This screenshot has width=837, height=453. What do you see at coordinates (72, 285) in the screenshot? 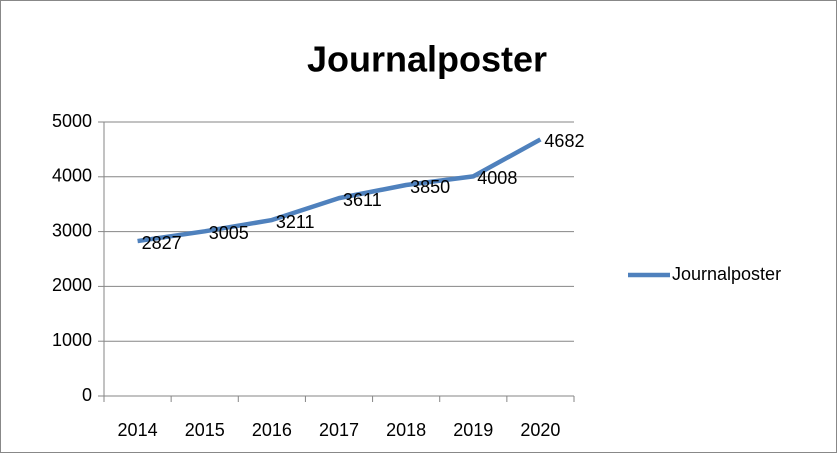
I see `y-tick-label: 2000` at bounding box center [72, 285].